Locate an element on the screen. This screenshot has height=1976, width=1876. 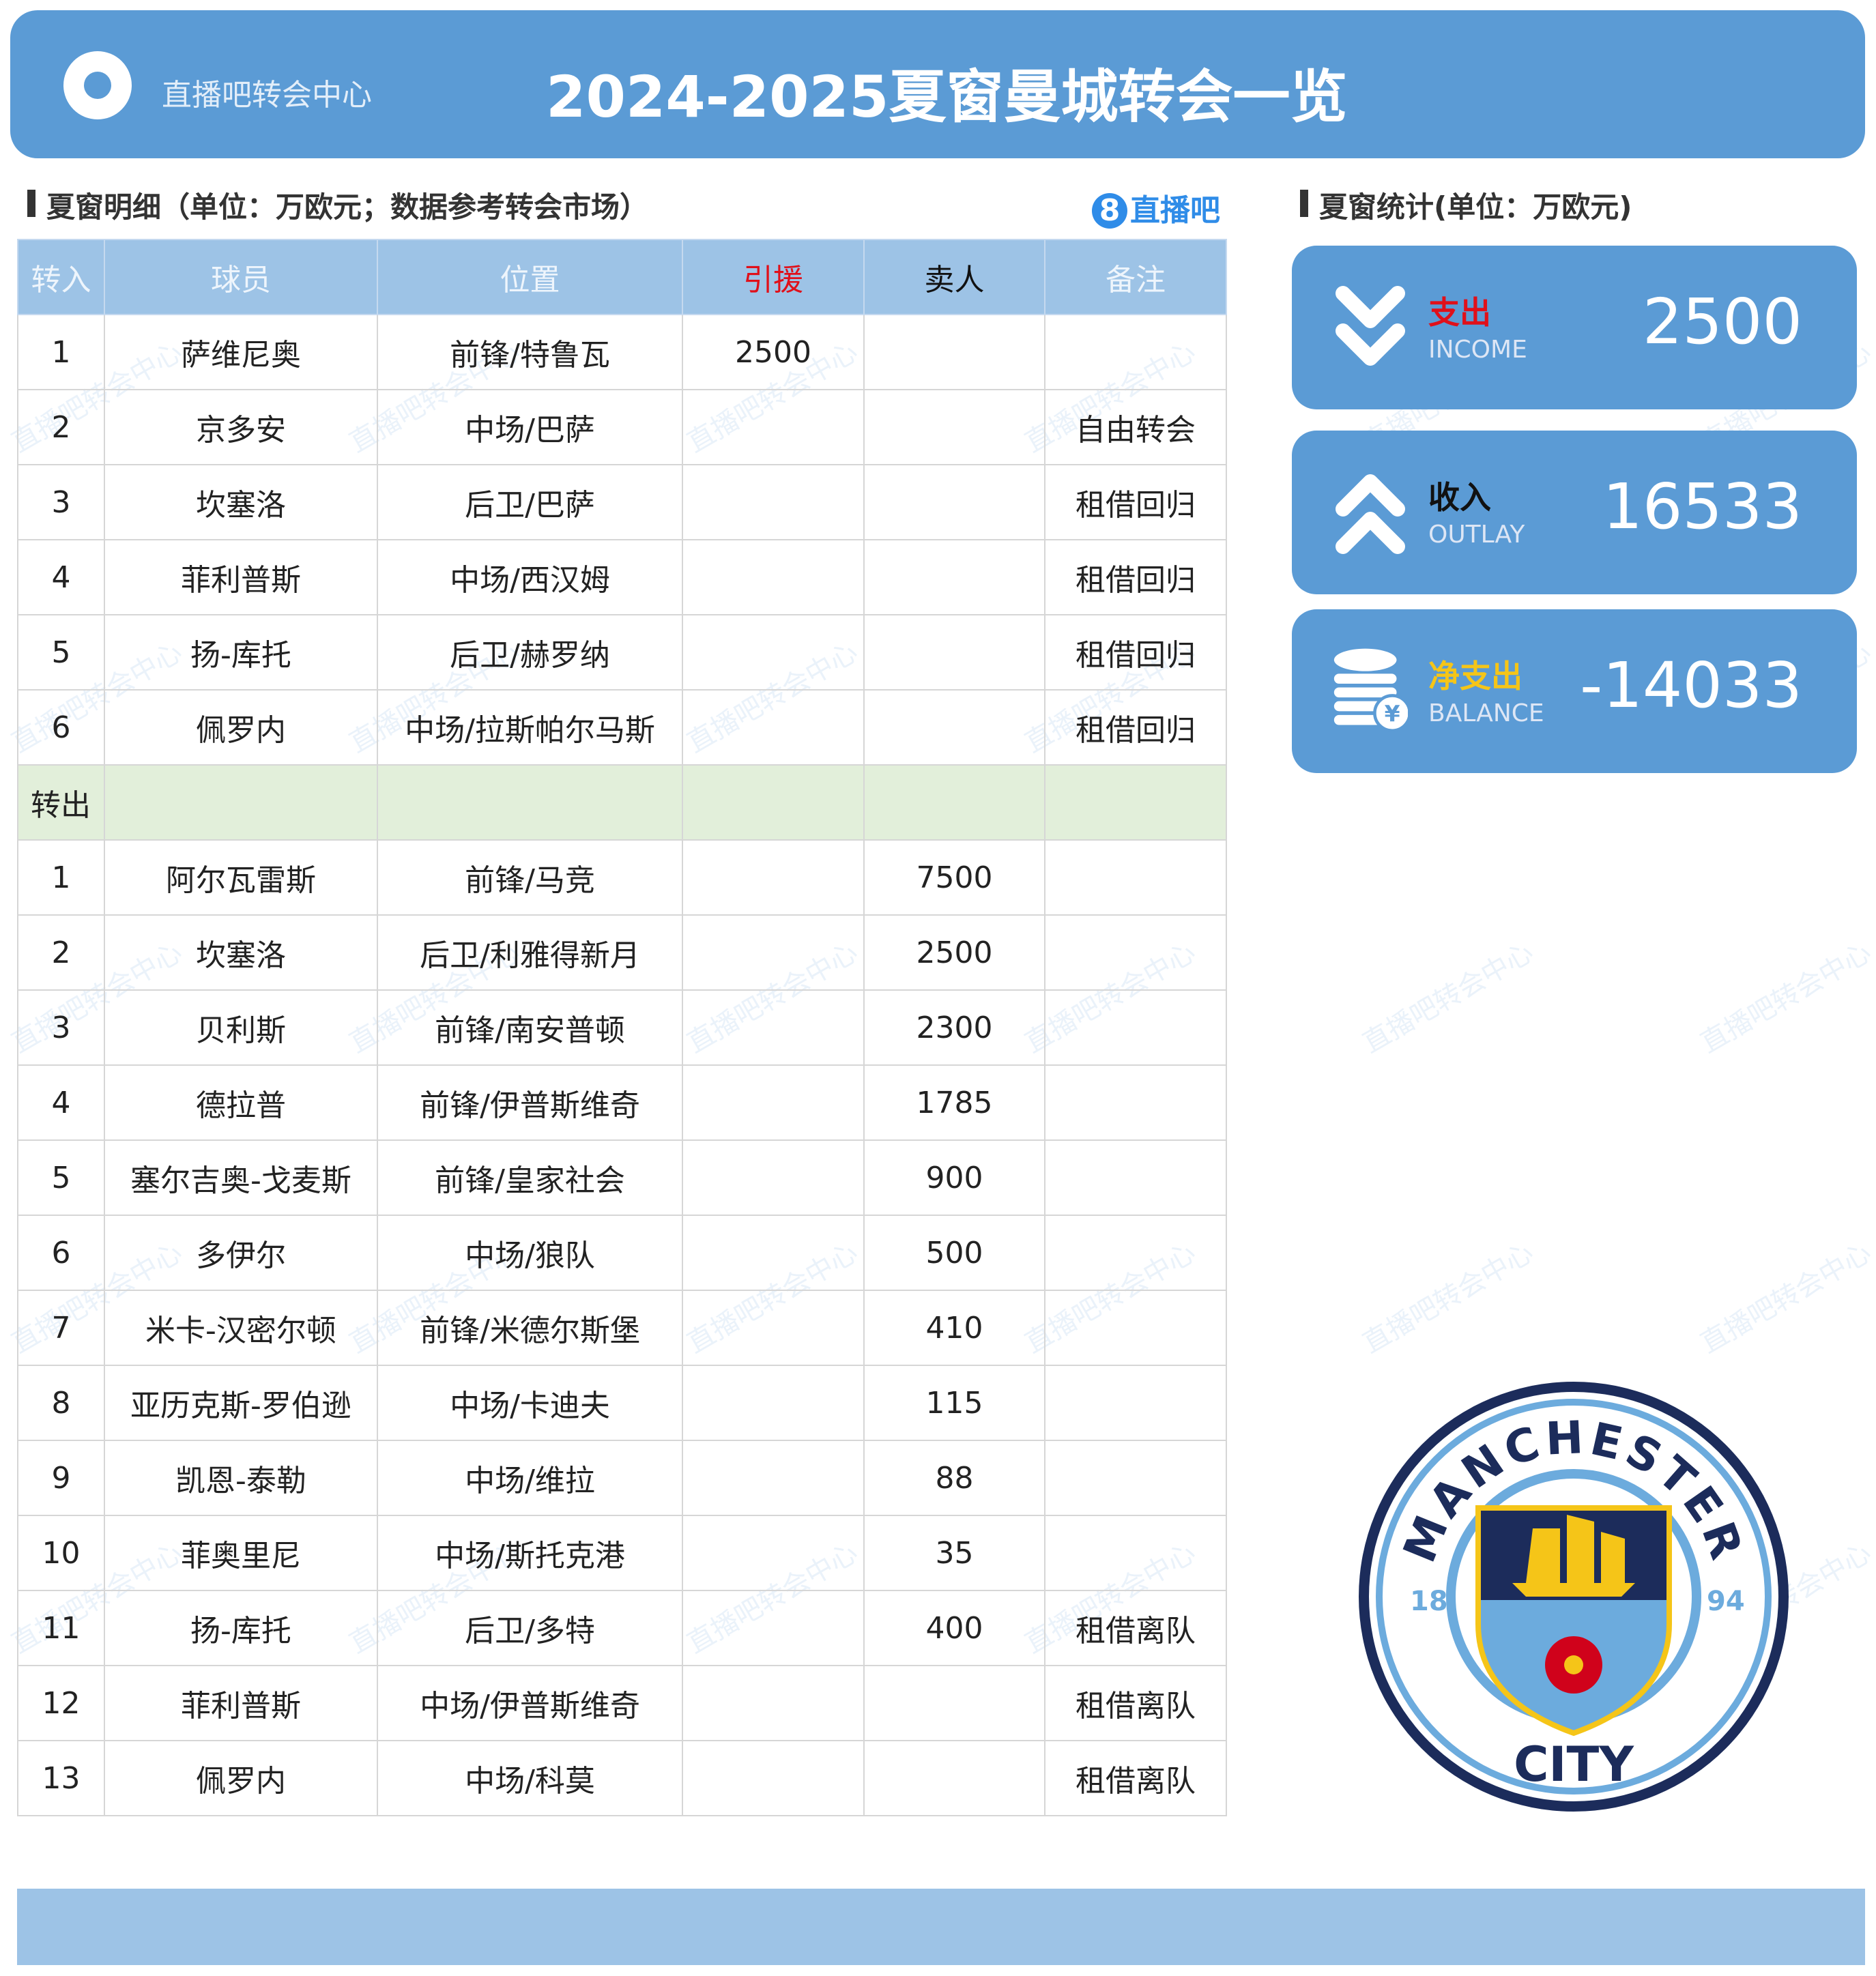
cell-player: 米卡-汉密尔顿 is located at coordinates (241, 1328).